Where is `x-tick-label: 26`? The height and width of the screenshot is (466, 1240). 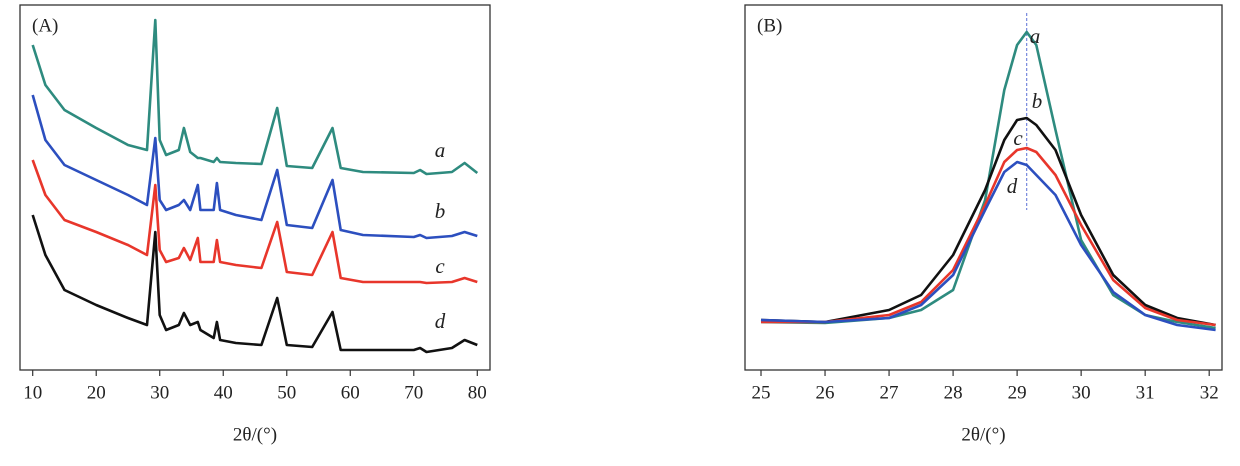
x-tick-label: 26 is located at coordinates (825, 392).